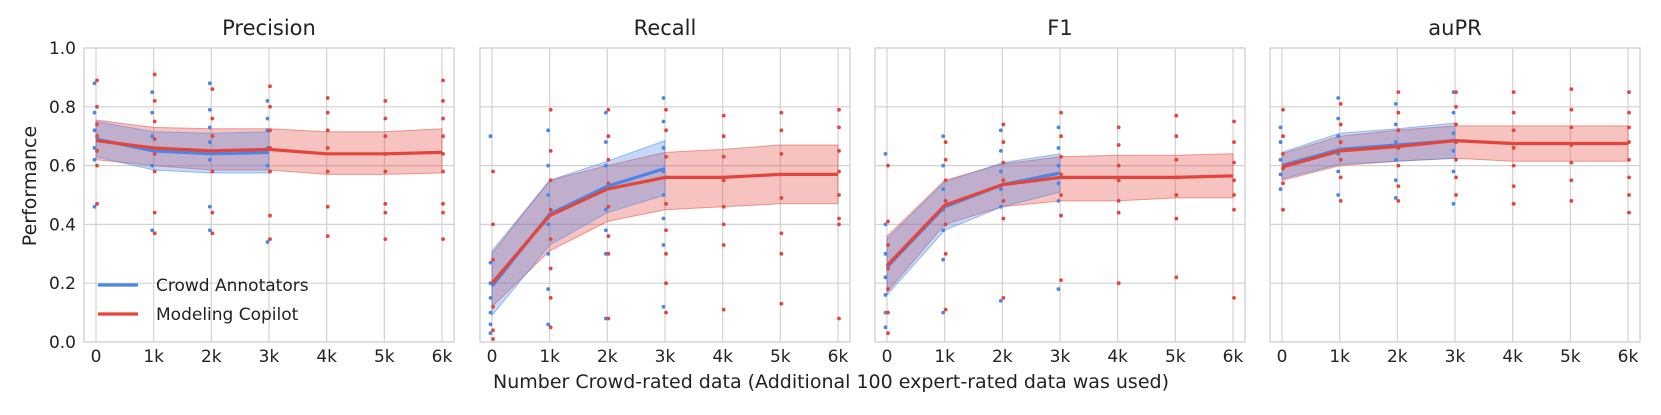  I want to click on x-tick-label: 1k, so click(153, 357).